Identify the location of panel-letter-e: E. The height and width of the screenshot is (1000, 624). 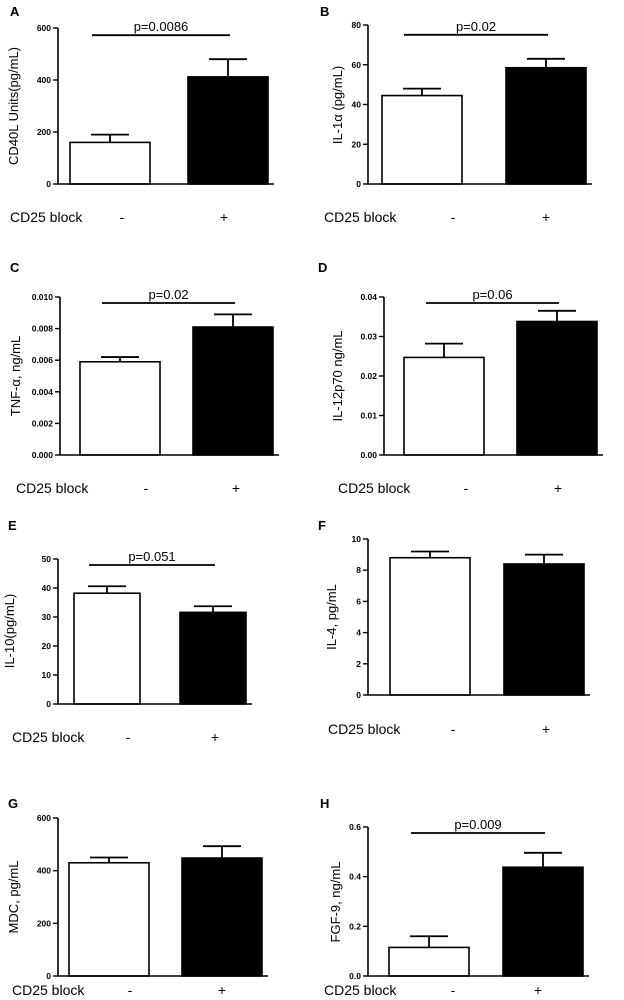
(12, 525).